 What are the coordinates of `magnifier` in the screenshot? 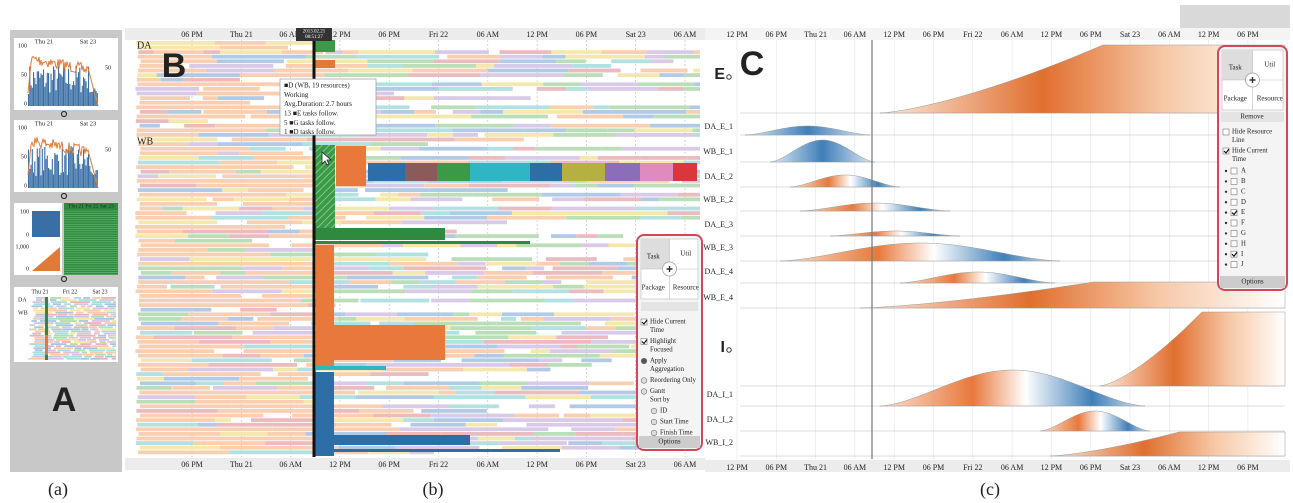 It's located at (64, 279).